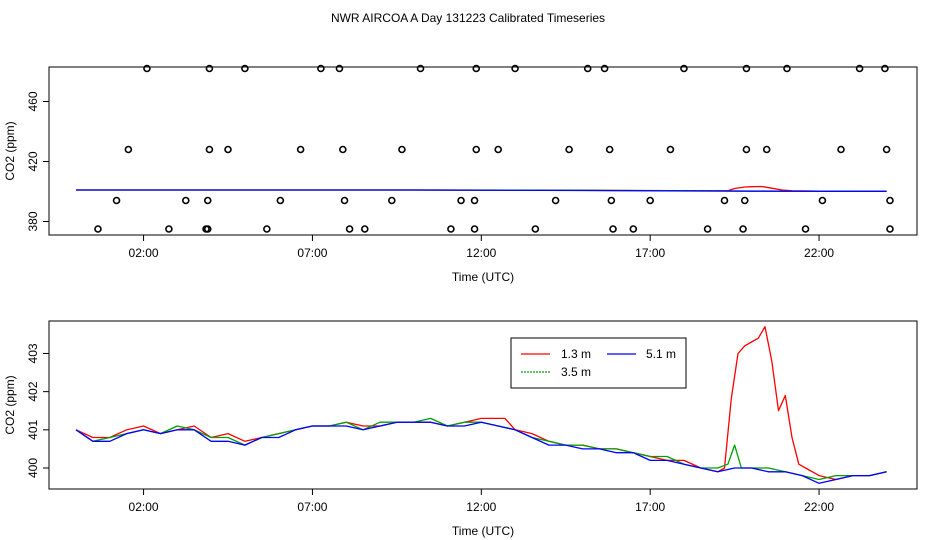 This screenshot has width=936, height=540. I want to click on y-tick-label: 420, so click(33, 161).